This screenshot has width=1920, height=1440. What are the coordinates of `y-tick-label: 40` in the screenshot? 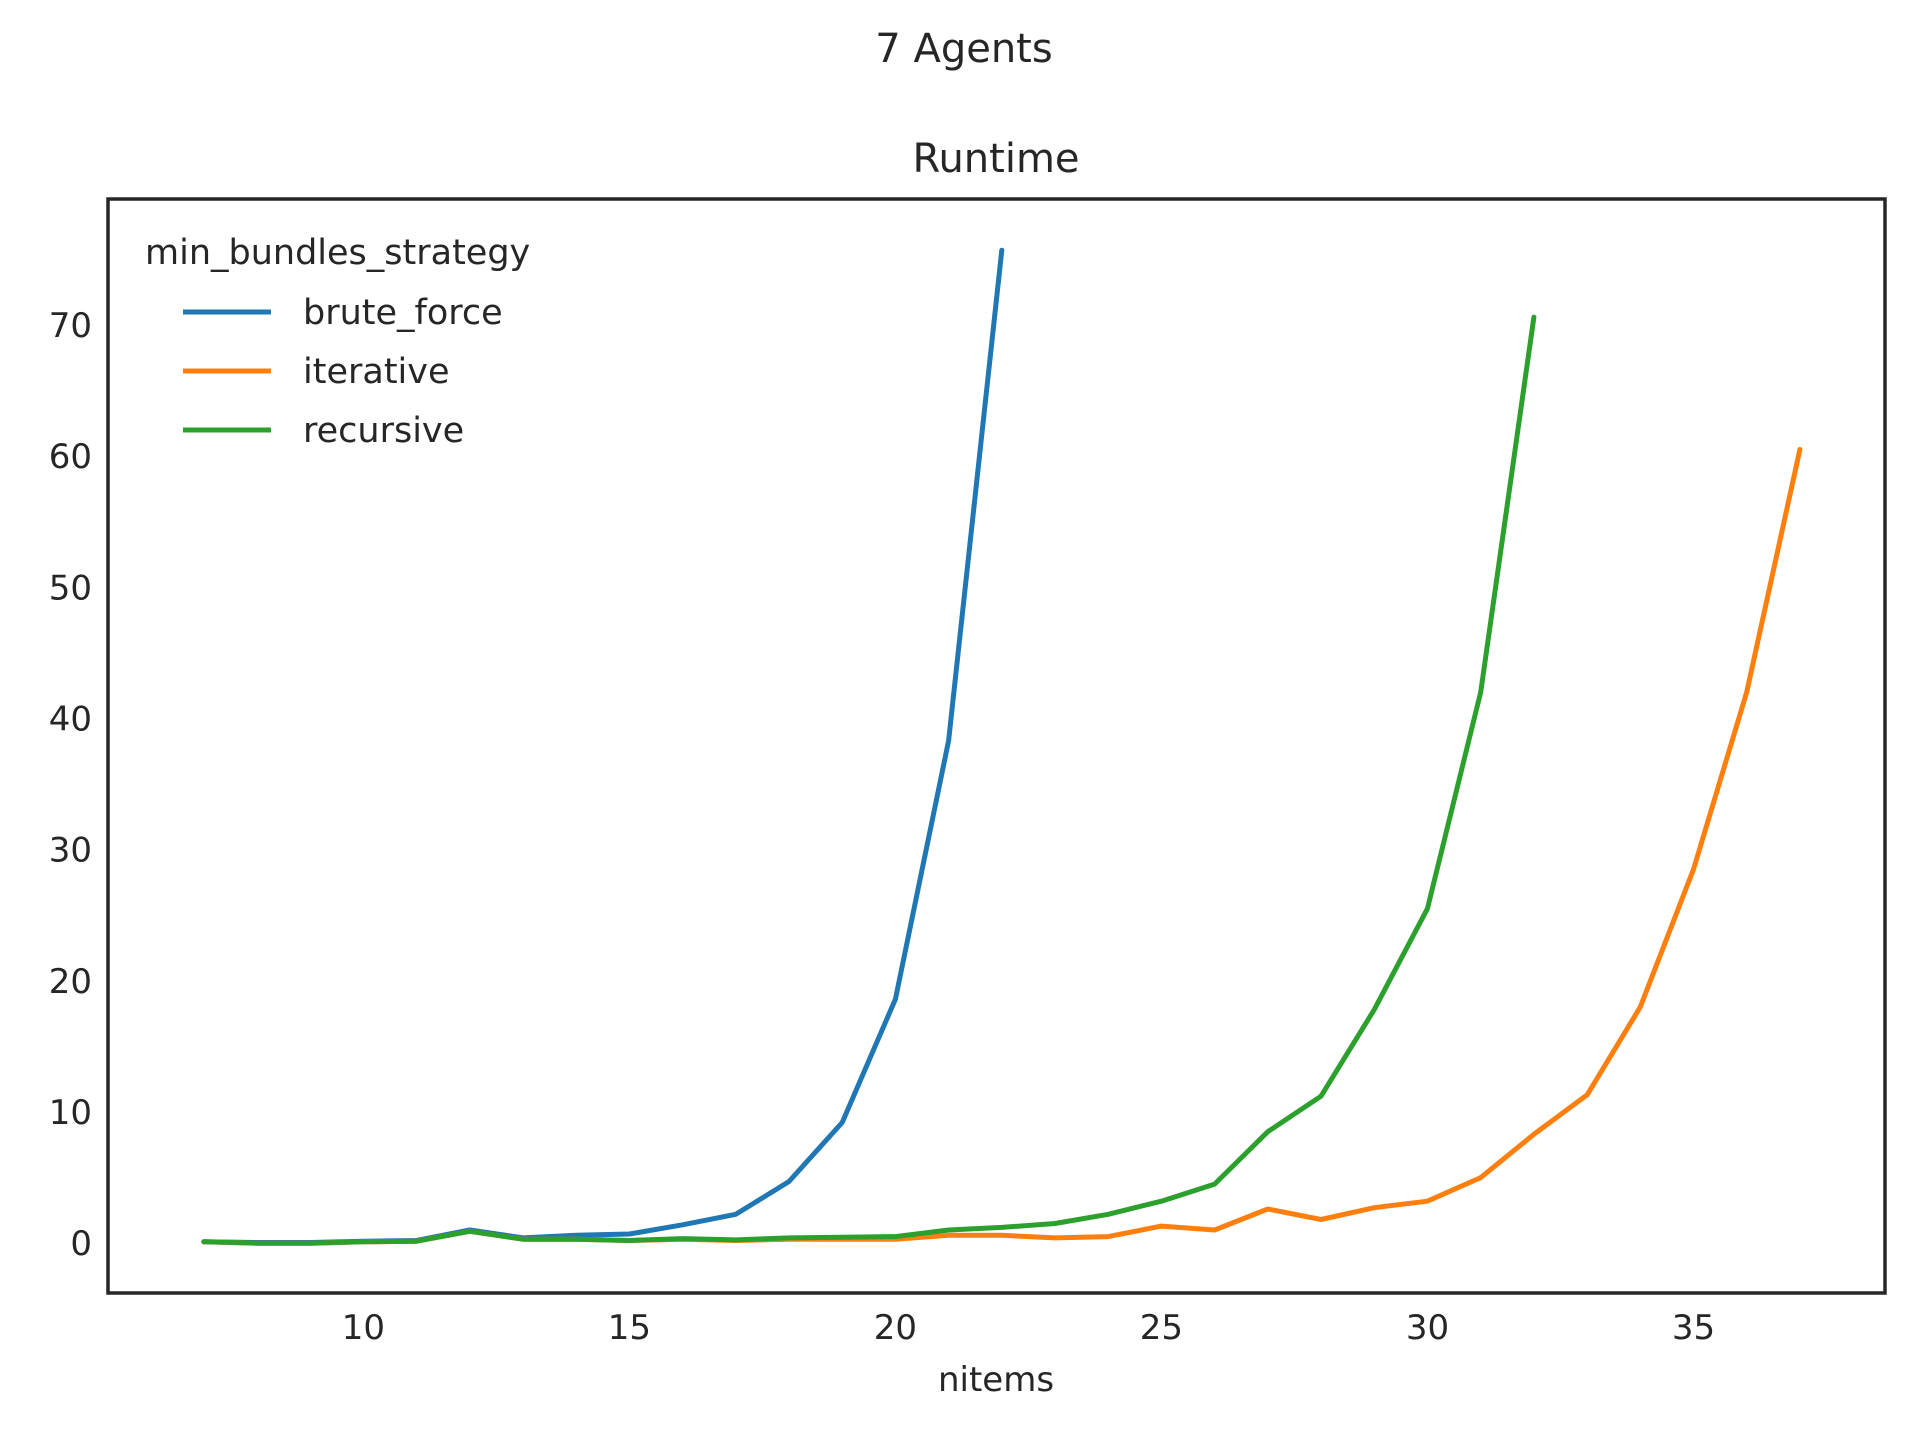 It's located at (70, 719).